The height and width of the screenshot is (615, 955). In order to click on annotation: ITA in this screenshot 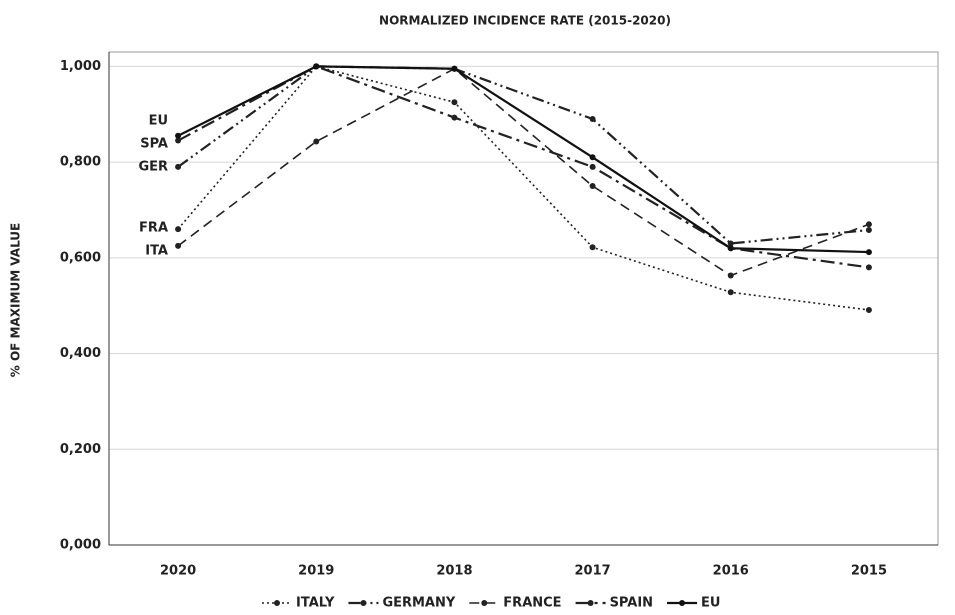, I will do `click(156, 251)`.